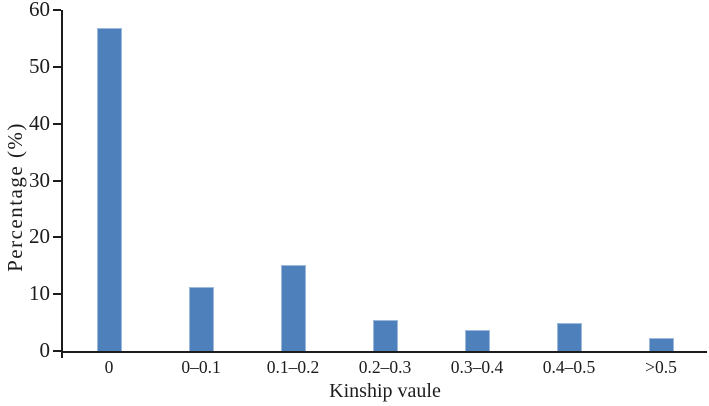  What do you see at coordinates (384, 352) in the screenshot?
I see `x-axis-line` at bounding box center [384, 352].